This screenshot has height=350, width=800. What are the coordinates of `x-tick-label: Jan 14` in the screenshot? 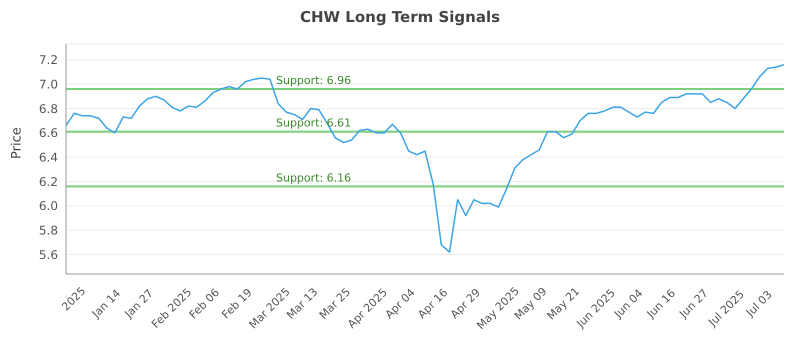 It's located at (106, 304).